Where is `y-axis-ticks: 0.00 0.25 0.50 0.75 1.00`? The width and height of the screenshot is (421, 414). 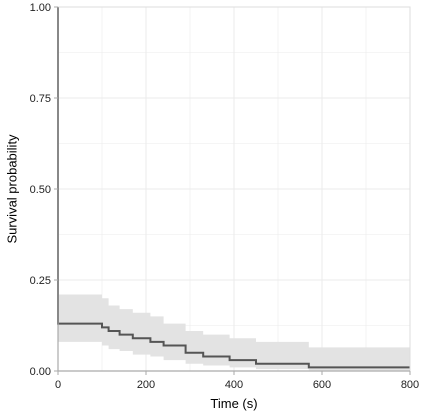
y-axis-ticks: 0.00 0.25 0.50 0.75 1.00 is located at coordinates (44, 190).